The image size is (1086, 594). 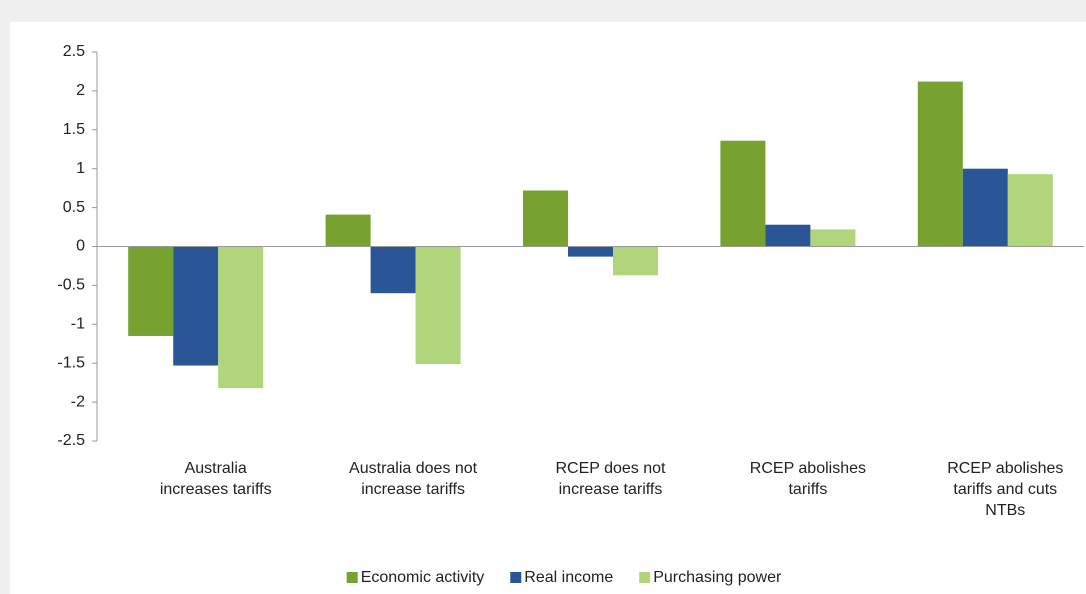 I want to click on x-tick-label: Australia increases tariffs, so click(x=216, y=479).